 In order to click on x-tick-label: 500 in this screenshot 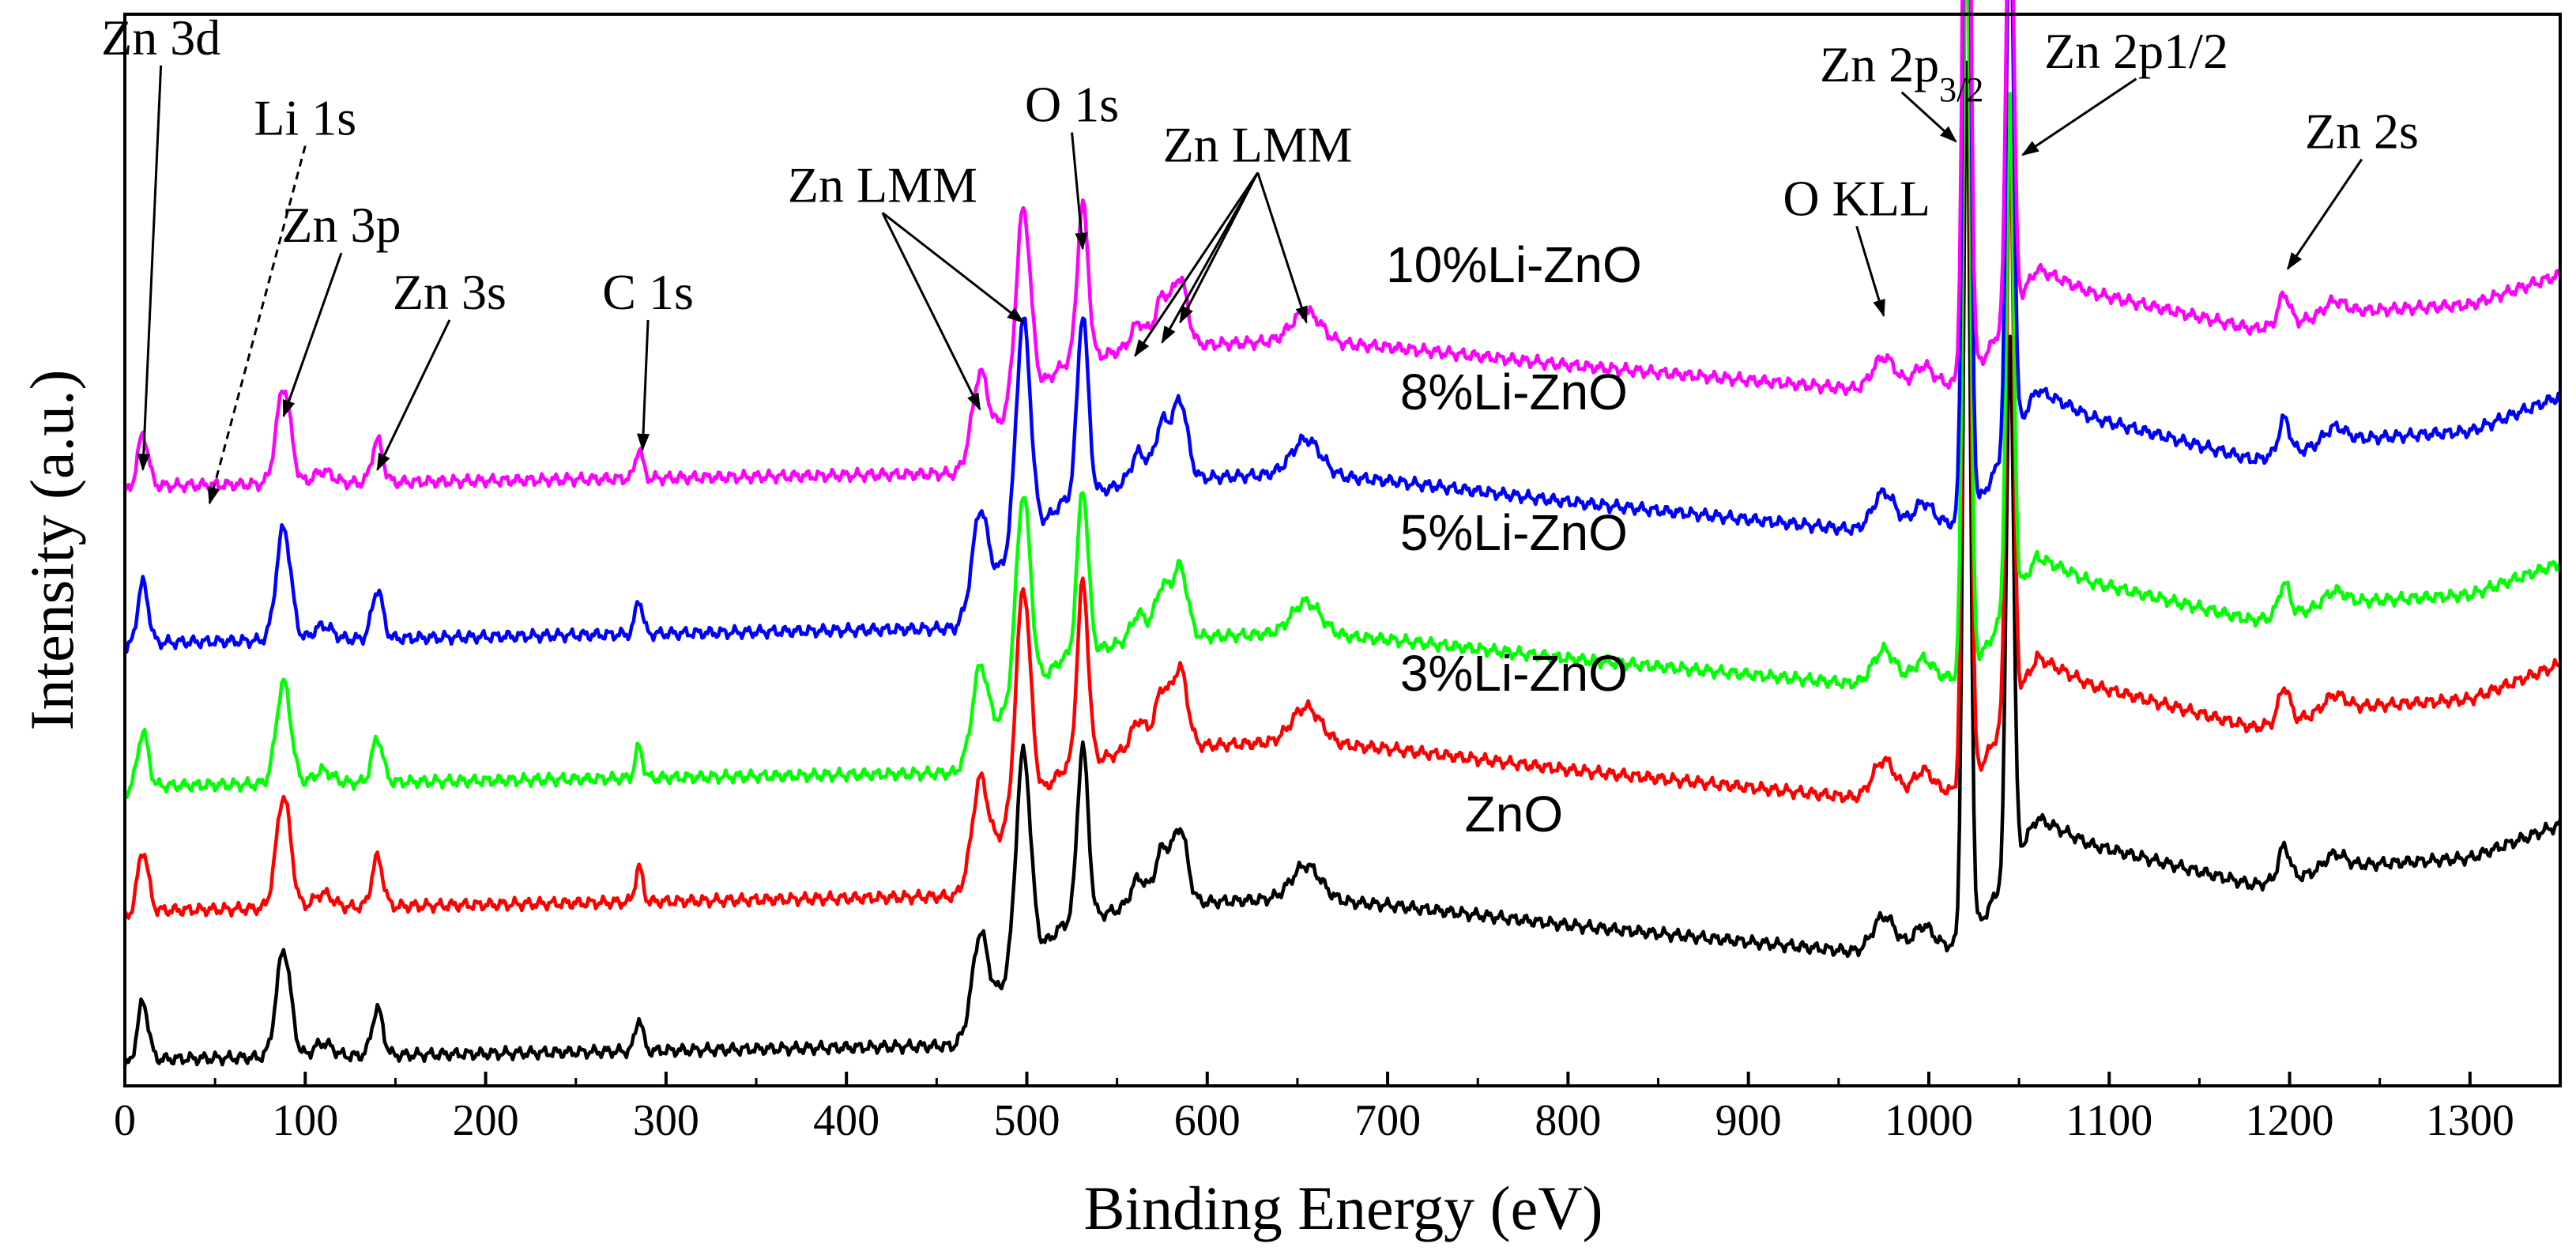, I will do `click(1026, 1120)`.